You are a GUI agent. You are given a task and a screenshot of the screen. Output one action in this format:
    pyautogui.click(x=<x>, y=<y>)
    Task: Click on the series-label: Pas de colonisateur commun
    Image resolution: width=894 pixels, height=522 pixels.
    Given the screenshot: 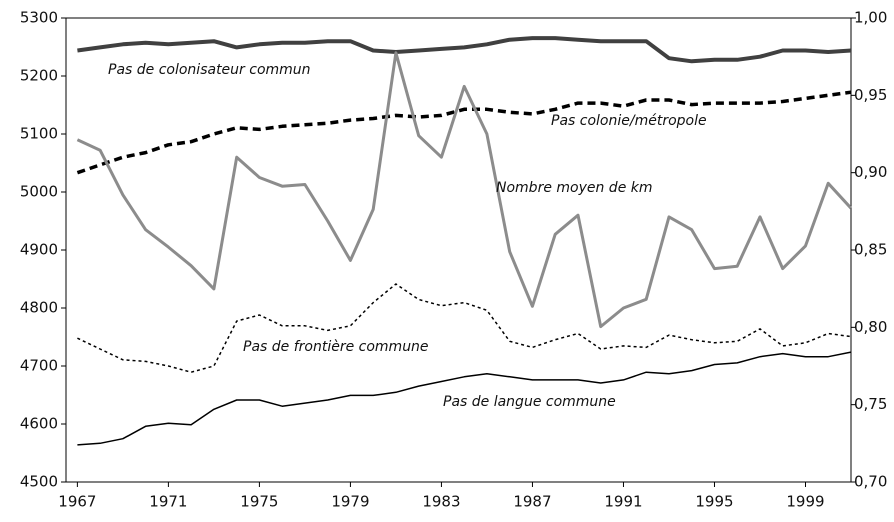 What is the action you would take?
    pyautogui.click(x=209, y=70)
    